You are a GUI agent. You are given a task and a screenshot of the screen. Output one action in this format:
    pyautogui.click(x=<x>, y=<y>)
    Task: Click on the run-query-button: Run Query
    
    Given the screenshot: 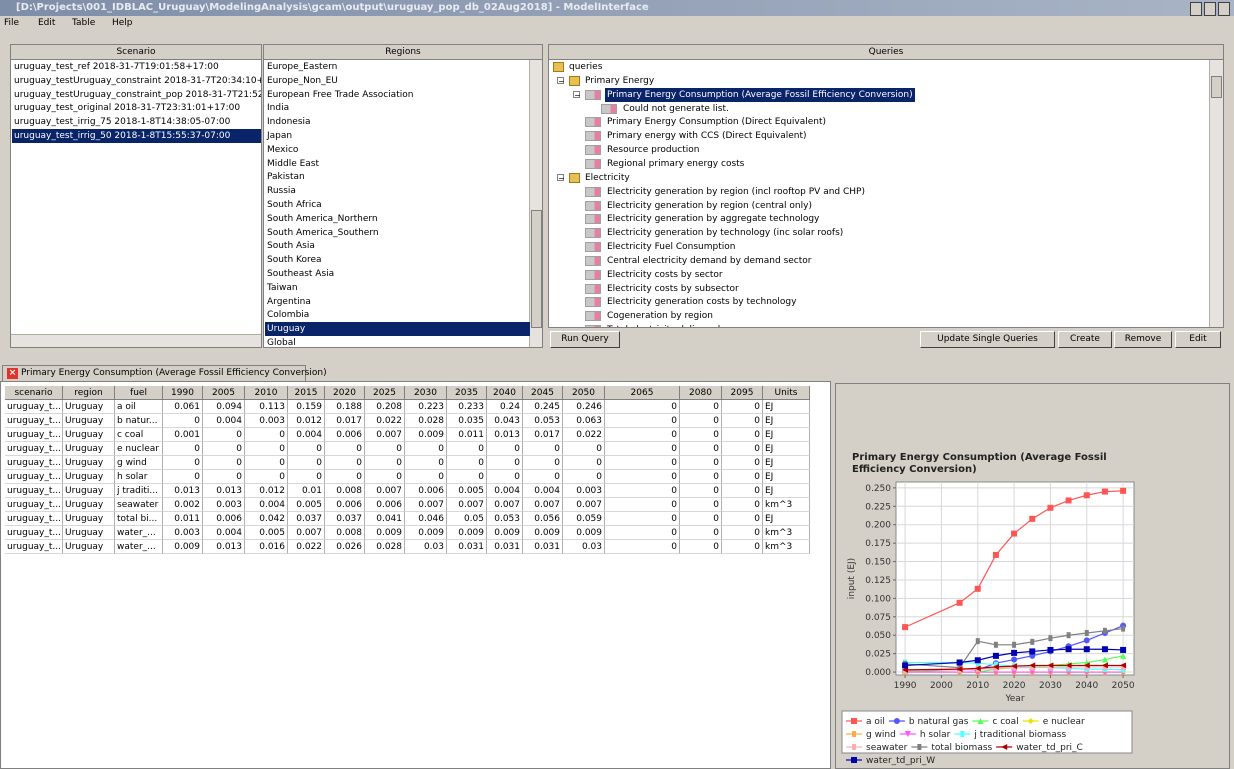 What is the action you would take?
    pyautogui.click(x=585, y=339)
    